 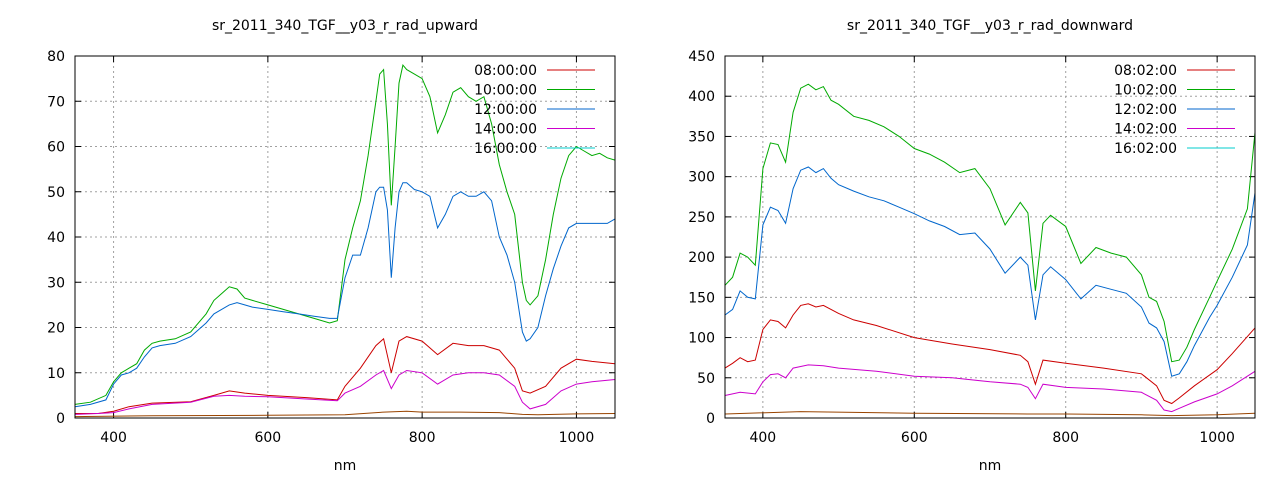 What do you see at coordinates (505, 71) in the screenshot?
I see `legend-label: 08:00:00` at bounding box center [505, 71].